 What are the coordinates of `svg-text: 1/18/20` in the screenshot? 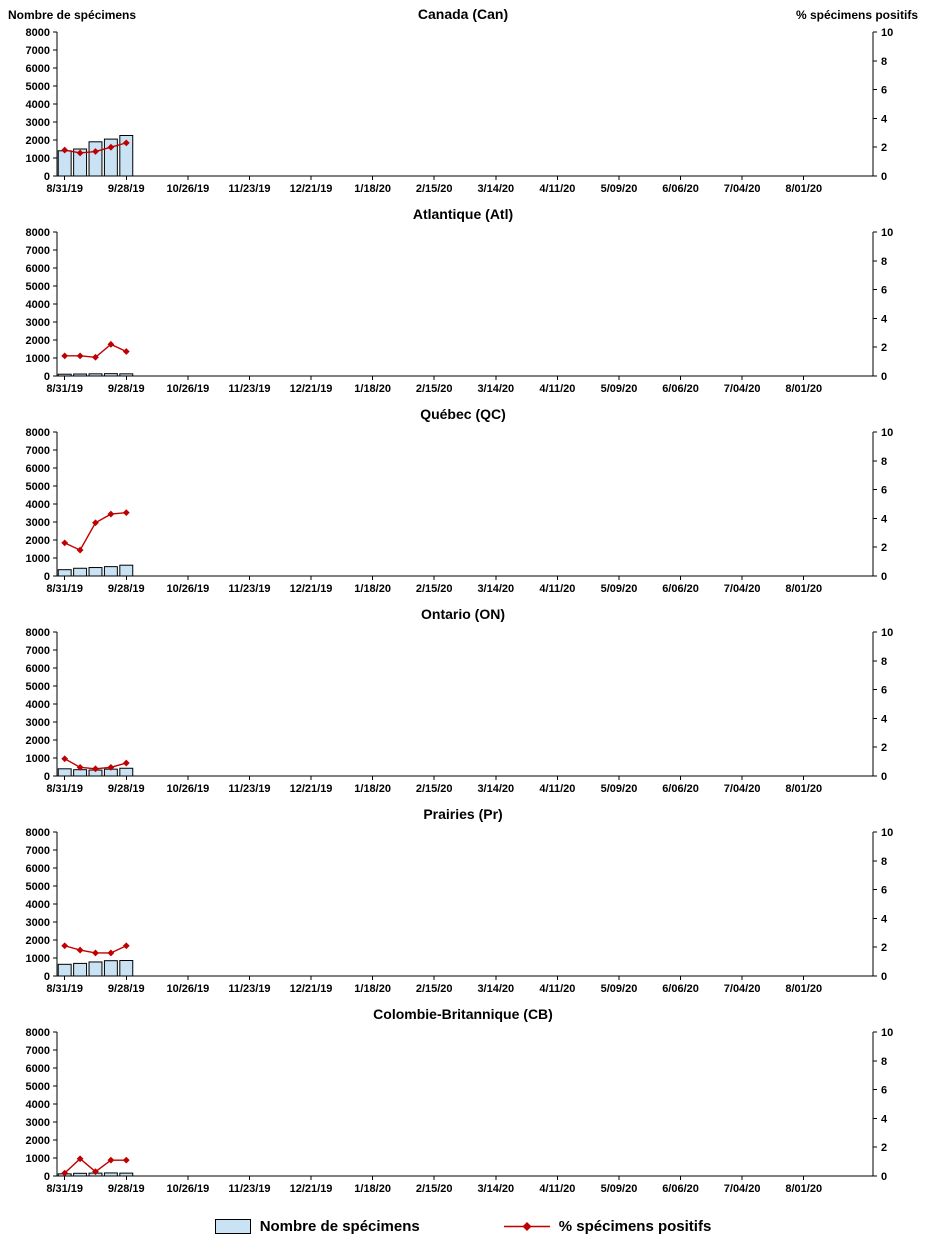 It's located at (372, 989).